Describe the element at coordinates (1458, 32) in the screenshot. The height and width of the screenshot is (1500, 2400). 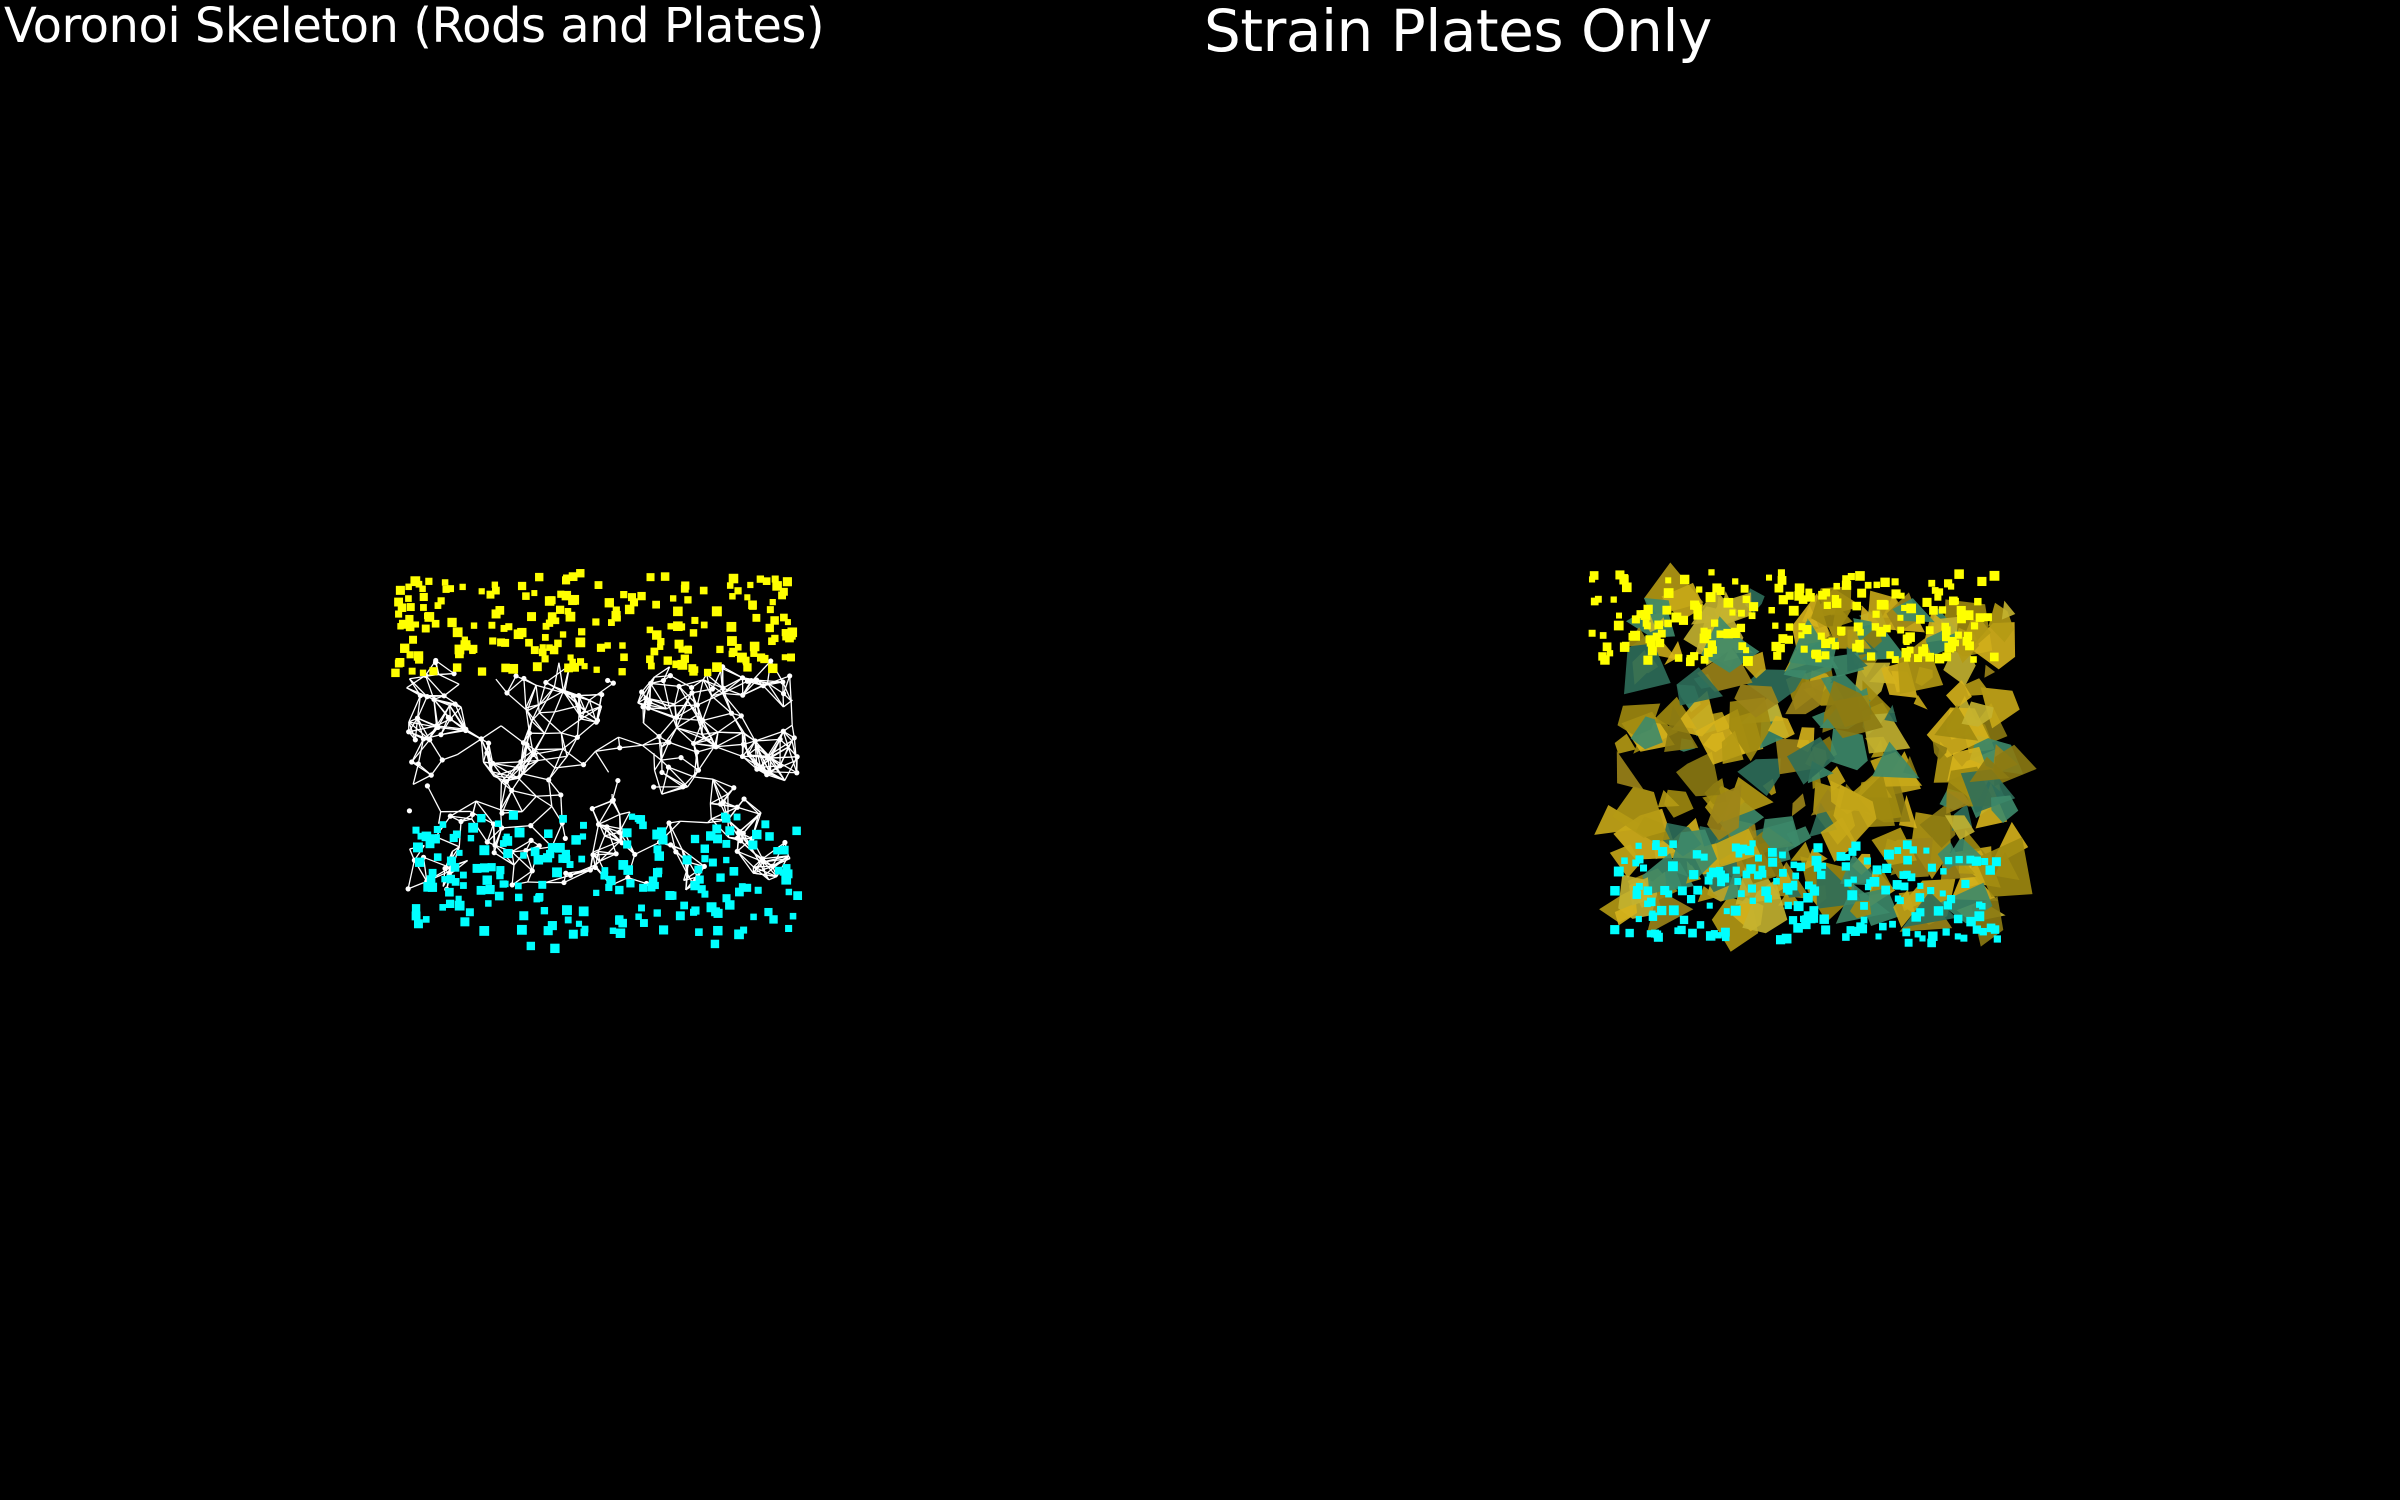
I see `right-viewport-title: Strain Plates Only` at that location.